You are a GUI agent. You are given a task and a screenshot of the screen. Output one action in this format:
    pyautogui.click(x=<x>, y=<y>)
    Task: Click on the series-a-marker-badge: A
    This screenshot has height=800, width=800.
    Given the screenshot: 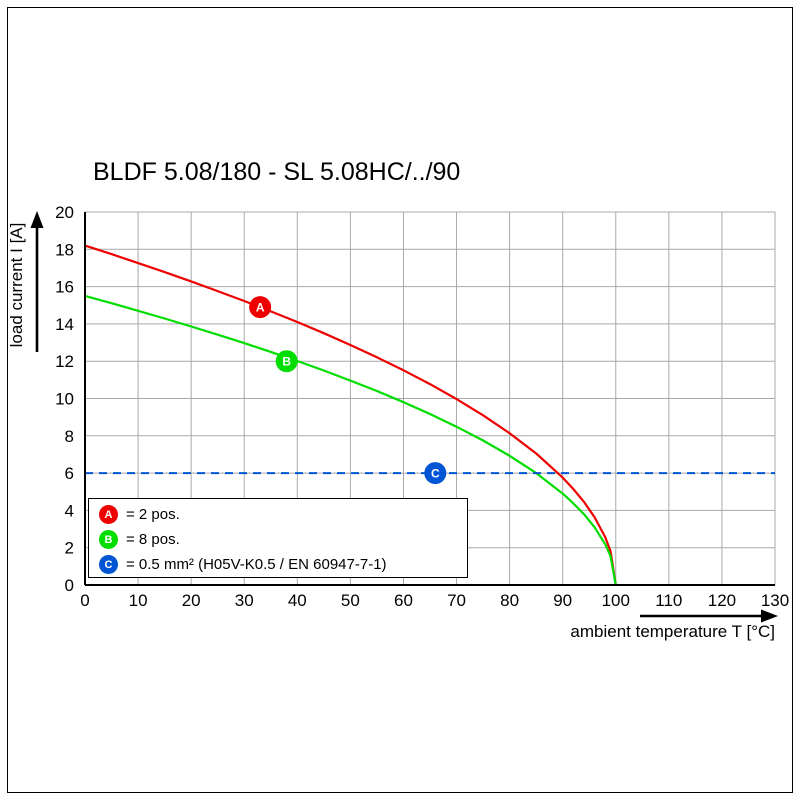 What is the action you would take?
    pyautogui.click(x=108, y=514)
    